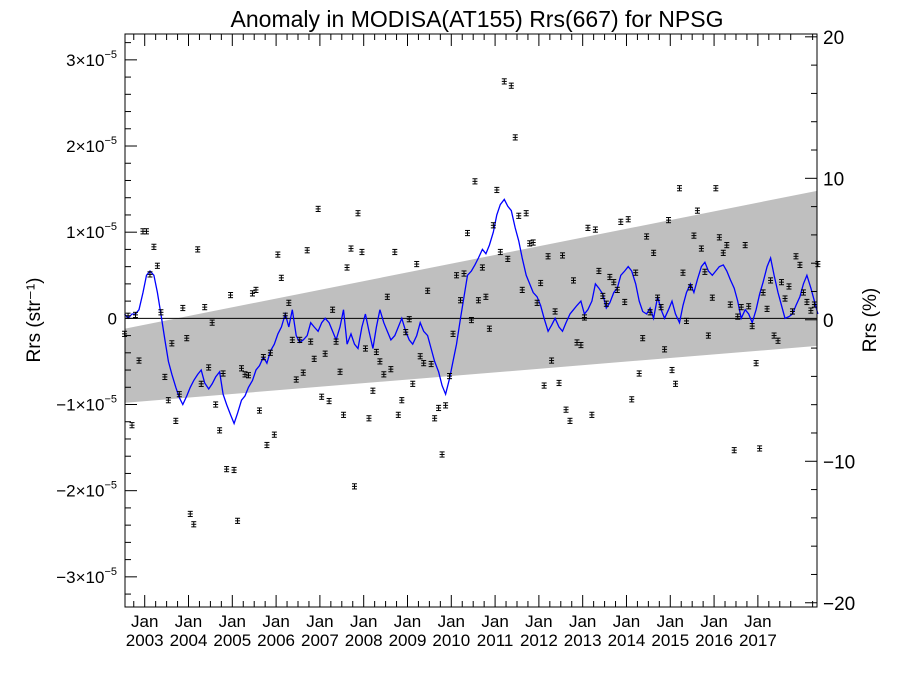 Image resolution: width=900 pixels, height=675 pixels. Describe the element at coordinates (627, 640) in the screenshot. I see `x-tick-label-year: 2014` at that location.